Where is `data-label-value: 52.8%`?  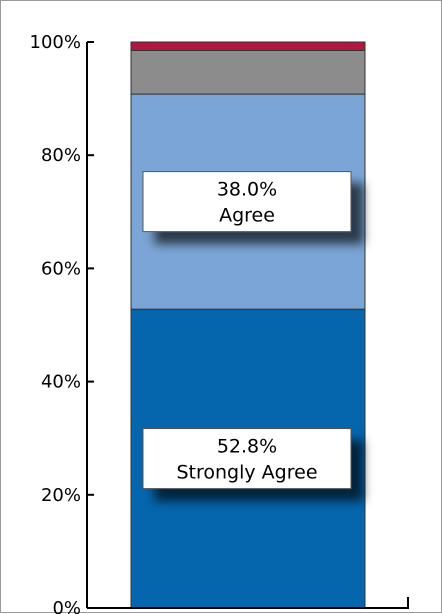
data-label-value: 52.8% is located at coordinates (247, 447).